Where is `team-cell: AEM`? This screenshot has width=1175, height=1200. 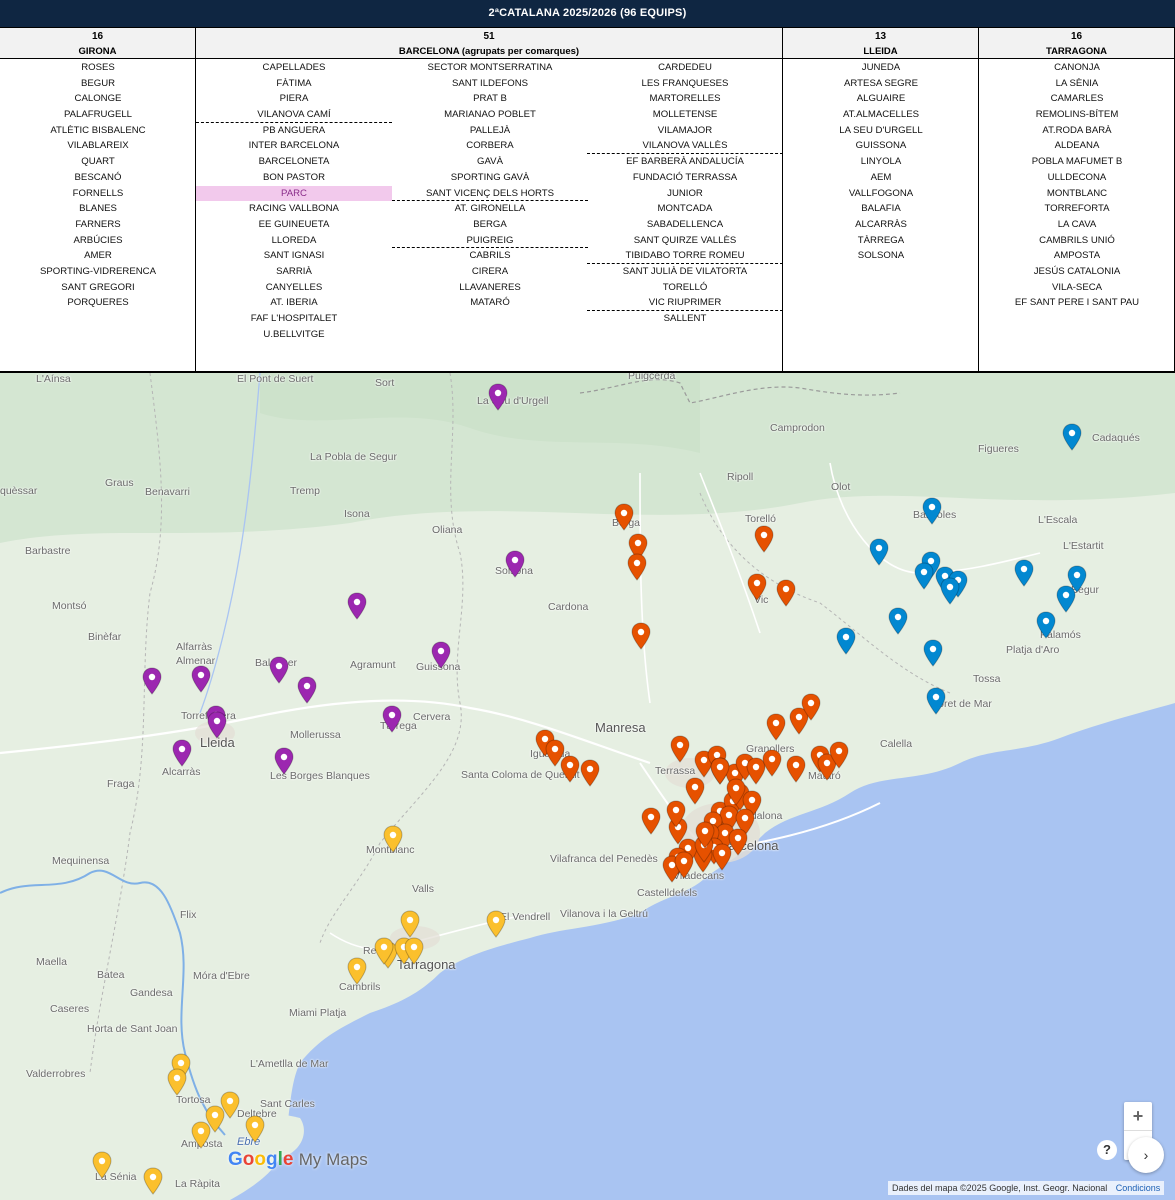 team-cell: AEM is located at coordinates (881, 177).